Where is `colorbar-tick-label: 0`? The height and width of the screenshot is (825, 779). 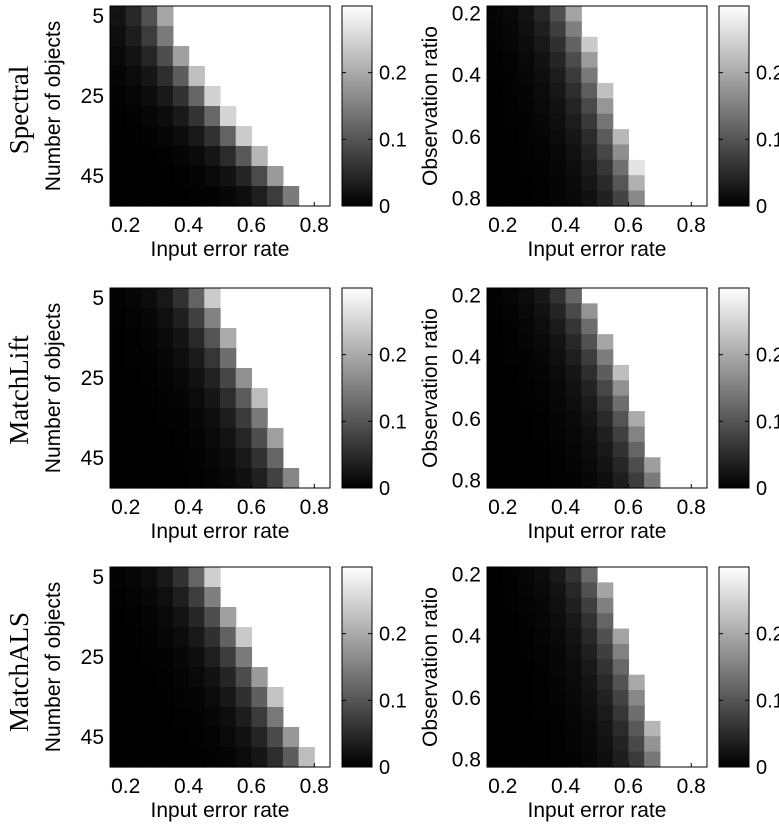 colorbar-tick-label: 0 is located at coordinates (761, 768).